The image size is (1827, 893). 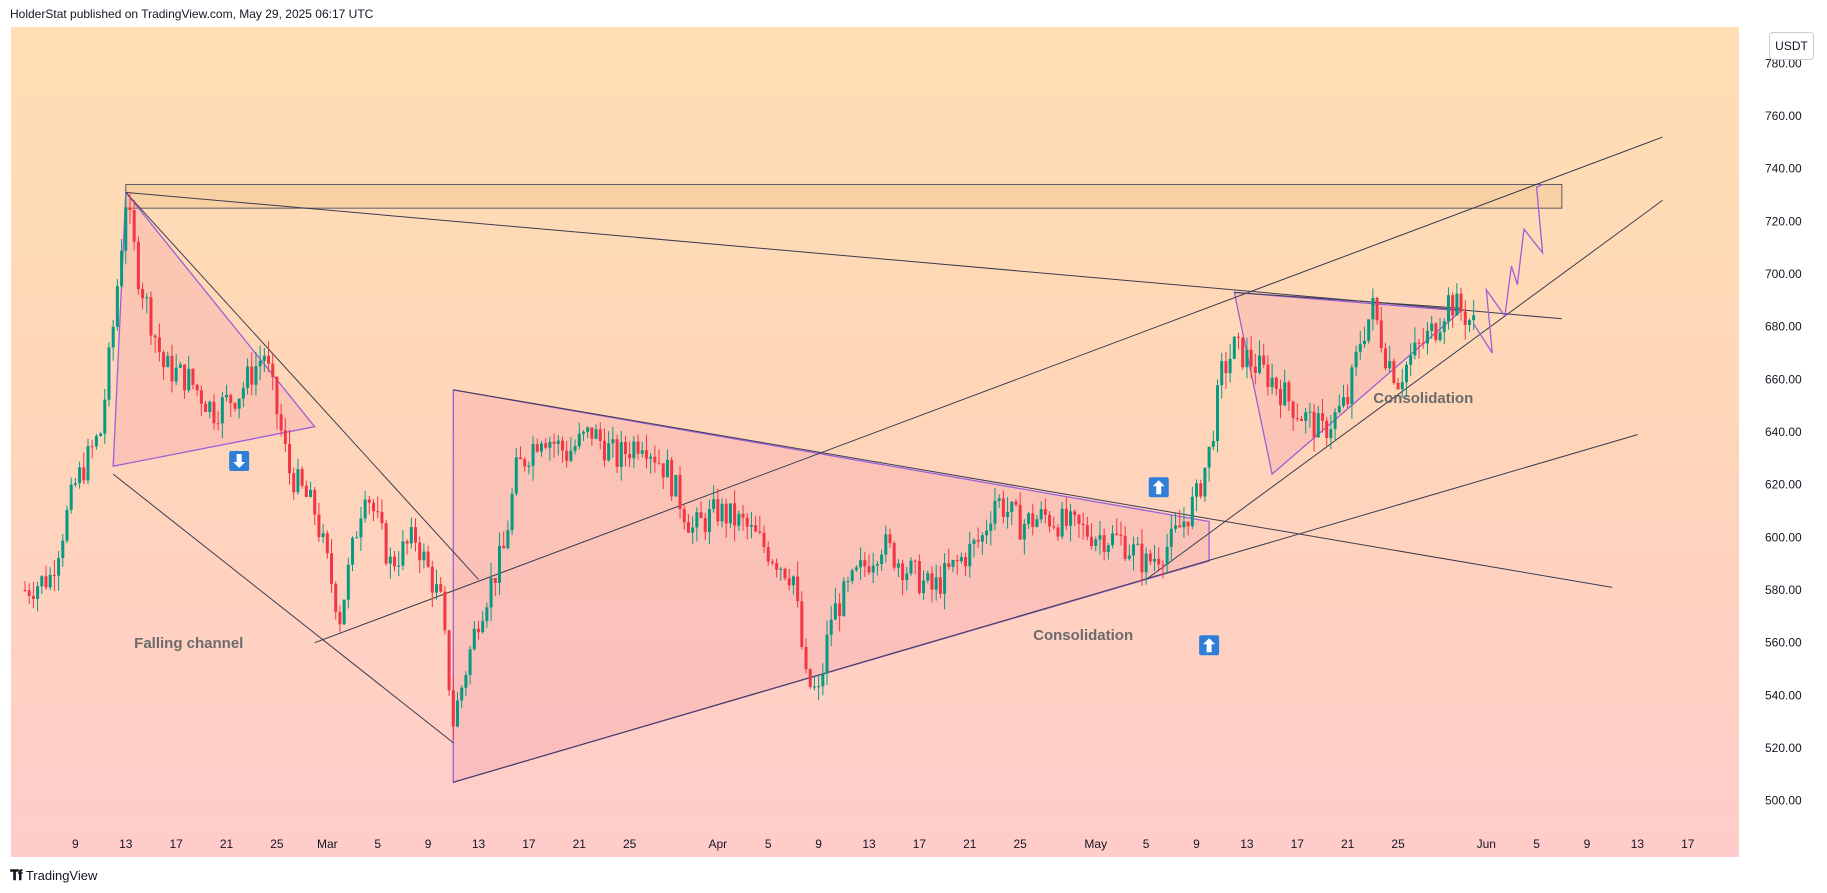 What do you see at coordinates (1783, 116) in the screenshot?
I see `y-tick-label-1: 760.00` at bounding box center [1783, 116].